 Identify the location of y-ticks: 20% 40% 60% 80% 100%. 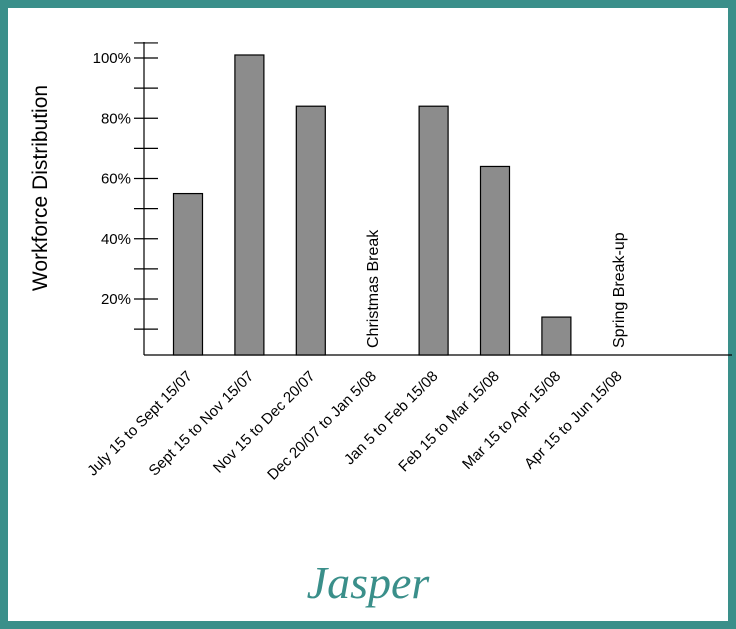
(125, 186).